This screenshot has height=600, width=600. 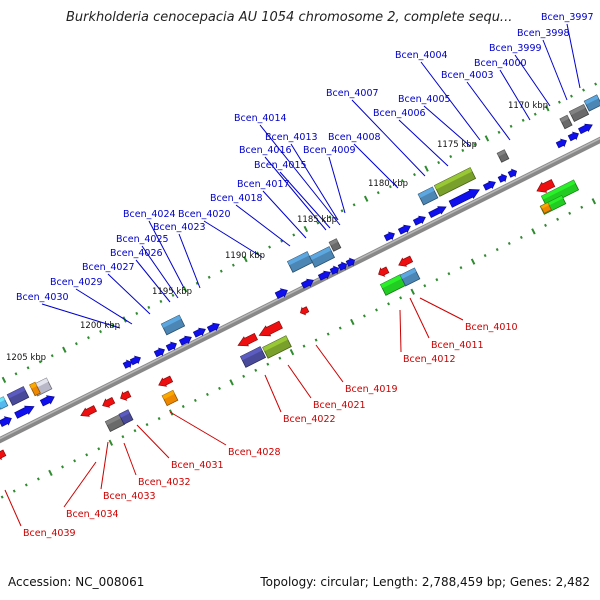 I want to click on scale-label: 1190 kbp, so click(x=245, y=256).